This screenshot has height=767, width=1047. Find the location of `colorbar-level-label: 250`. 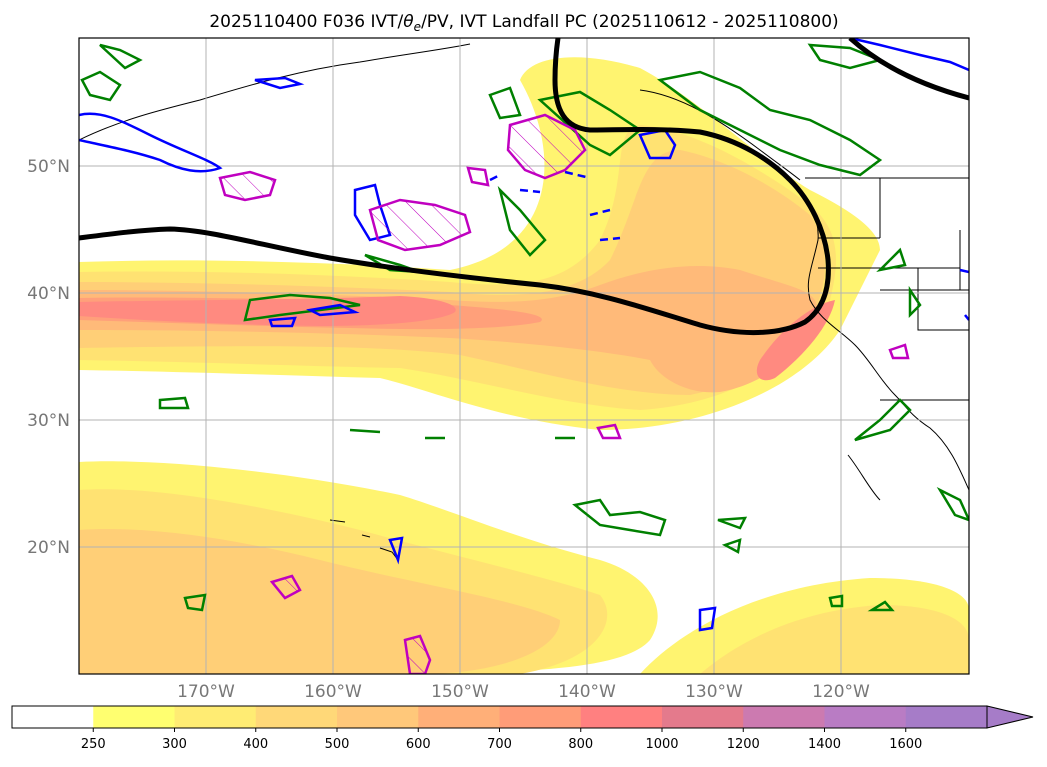

colorbar-level-label: 250 is located at coordinates (93, 744).